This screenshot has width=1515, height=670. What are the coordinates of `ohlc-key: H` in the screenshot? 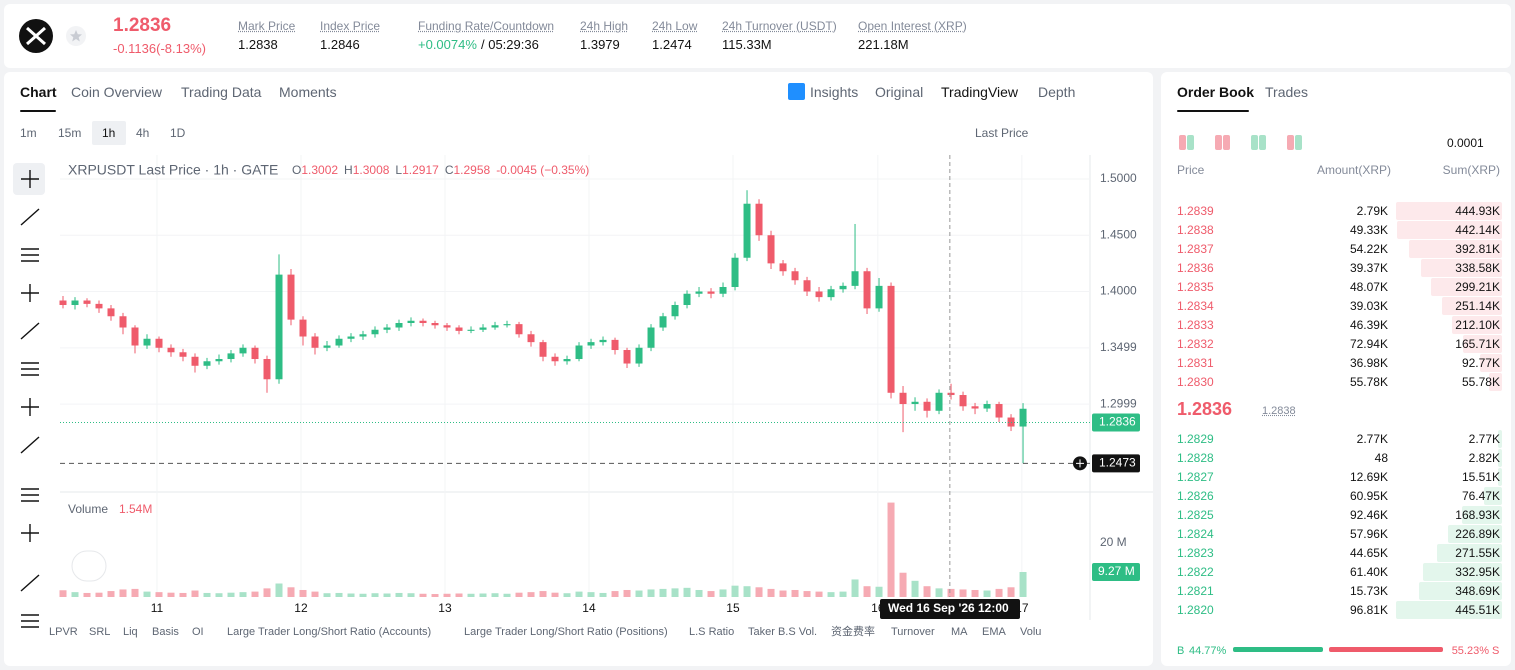 It's located at (348, 170).